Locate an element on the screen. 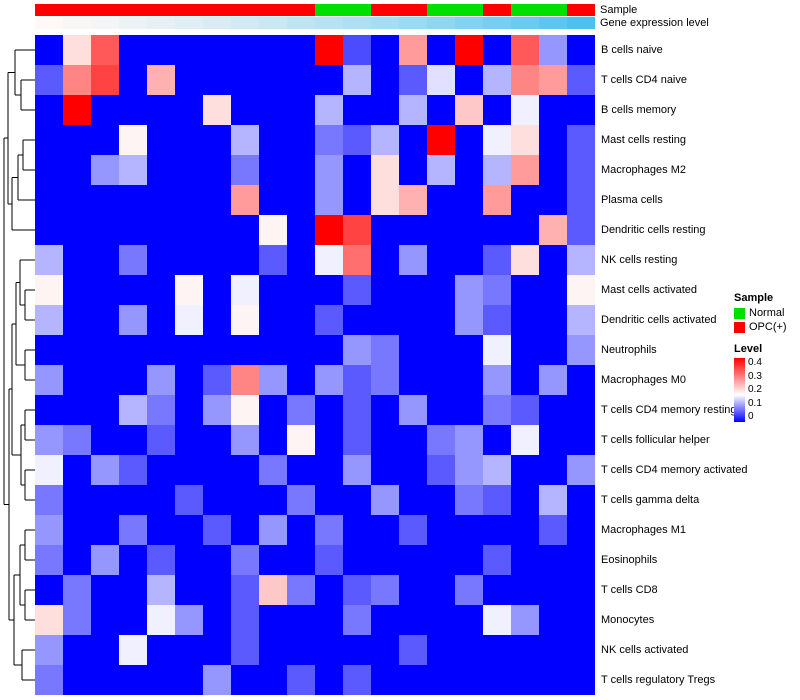 The width and height of the screenshot is (800, 700). level-tick-label: 0.1 is located at coordinates (755, 403).